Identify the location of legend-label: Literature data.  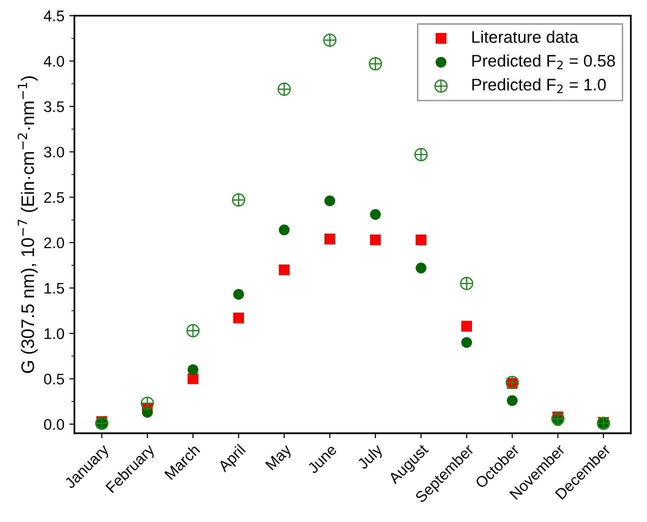
(525, 36).